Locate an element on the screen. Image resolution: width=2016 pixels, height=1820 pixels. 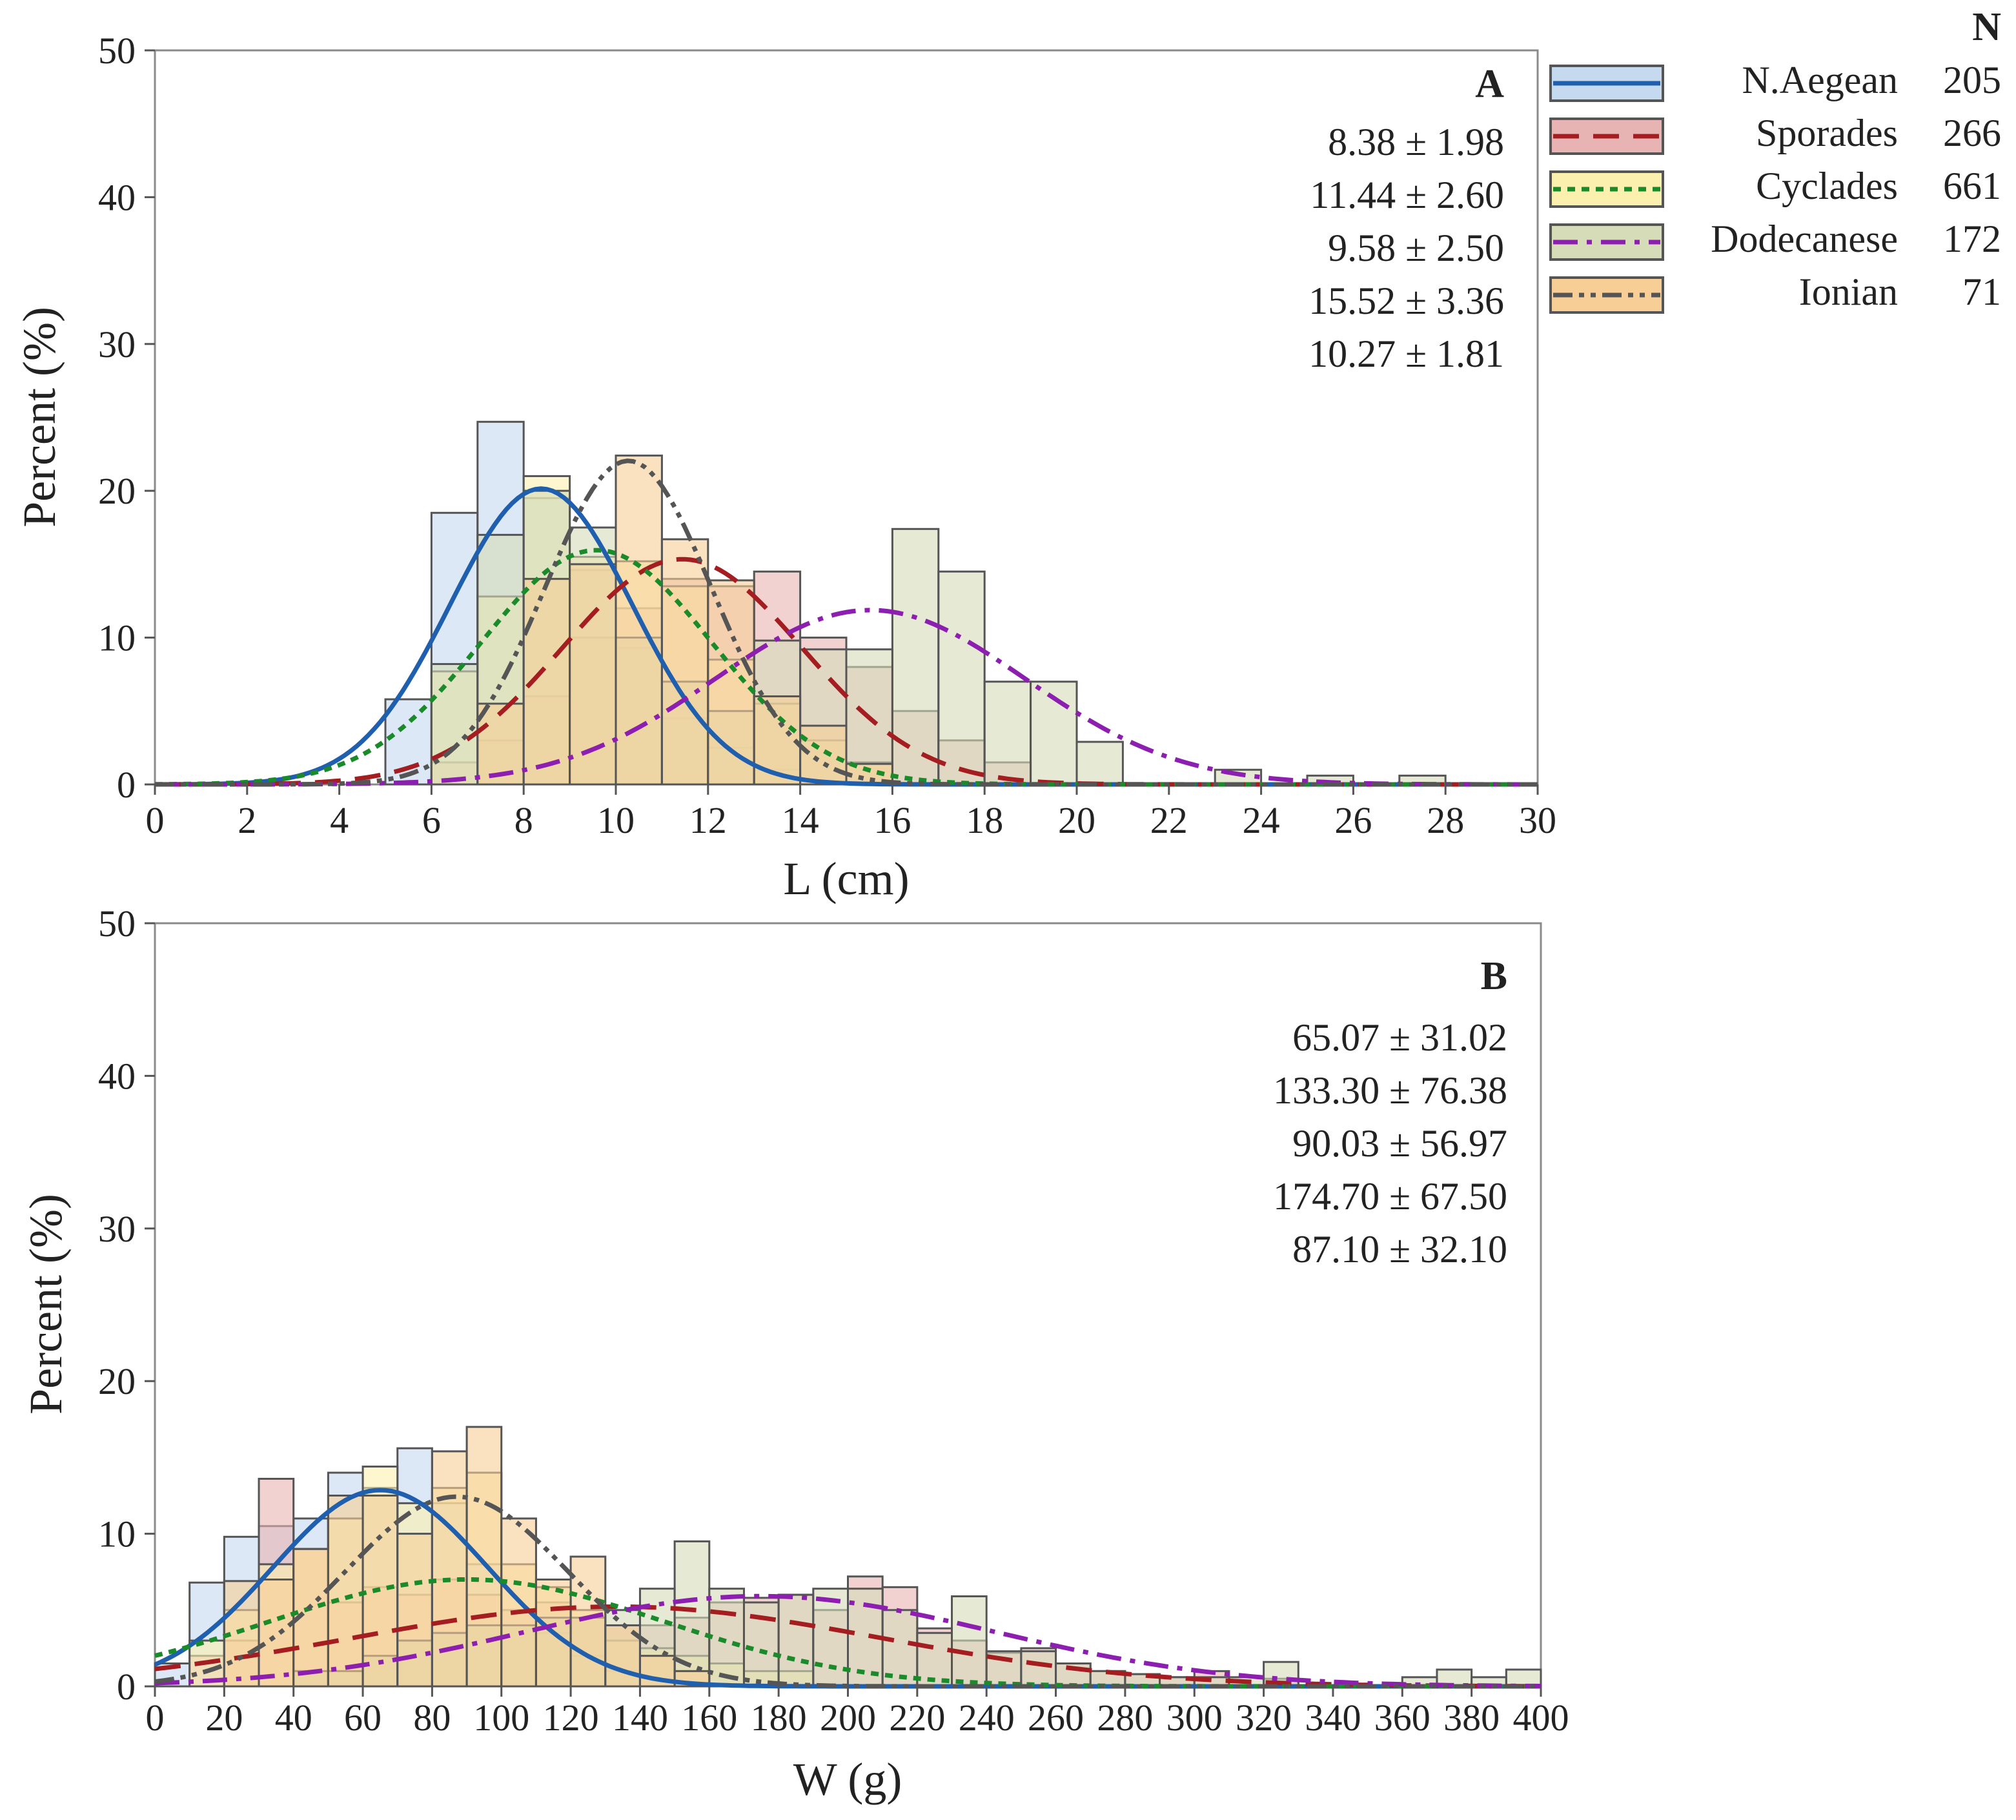
panel-b-x-tick-label: 100 is located at coordinates (501, 1718).